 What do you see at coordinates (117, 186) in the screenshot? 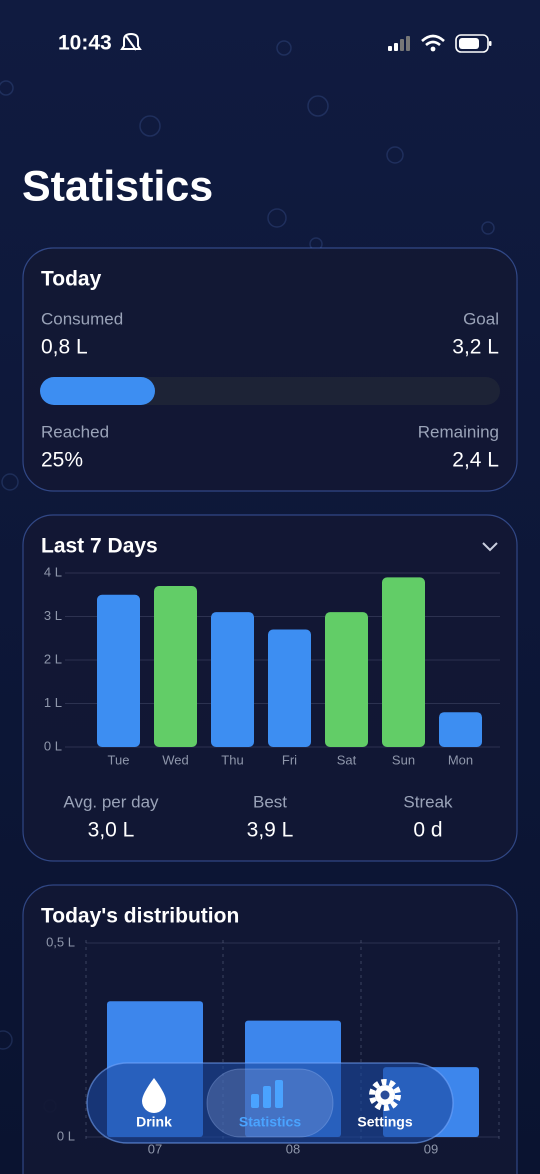
I see `page-title: Statistics` at bounding box center [117, 186].